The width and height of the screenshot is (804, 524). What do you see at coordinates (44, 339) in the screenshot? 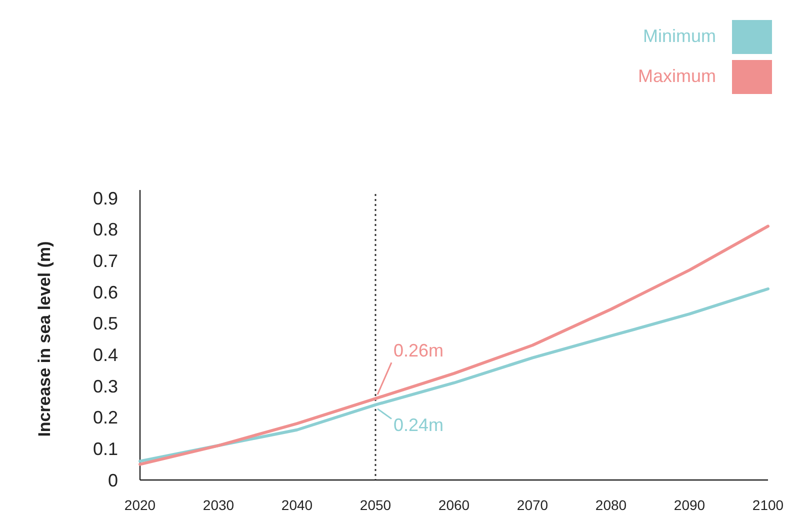
I see `y-axis-title: Increase in sea level (m)` at bounding box center [44, 339].